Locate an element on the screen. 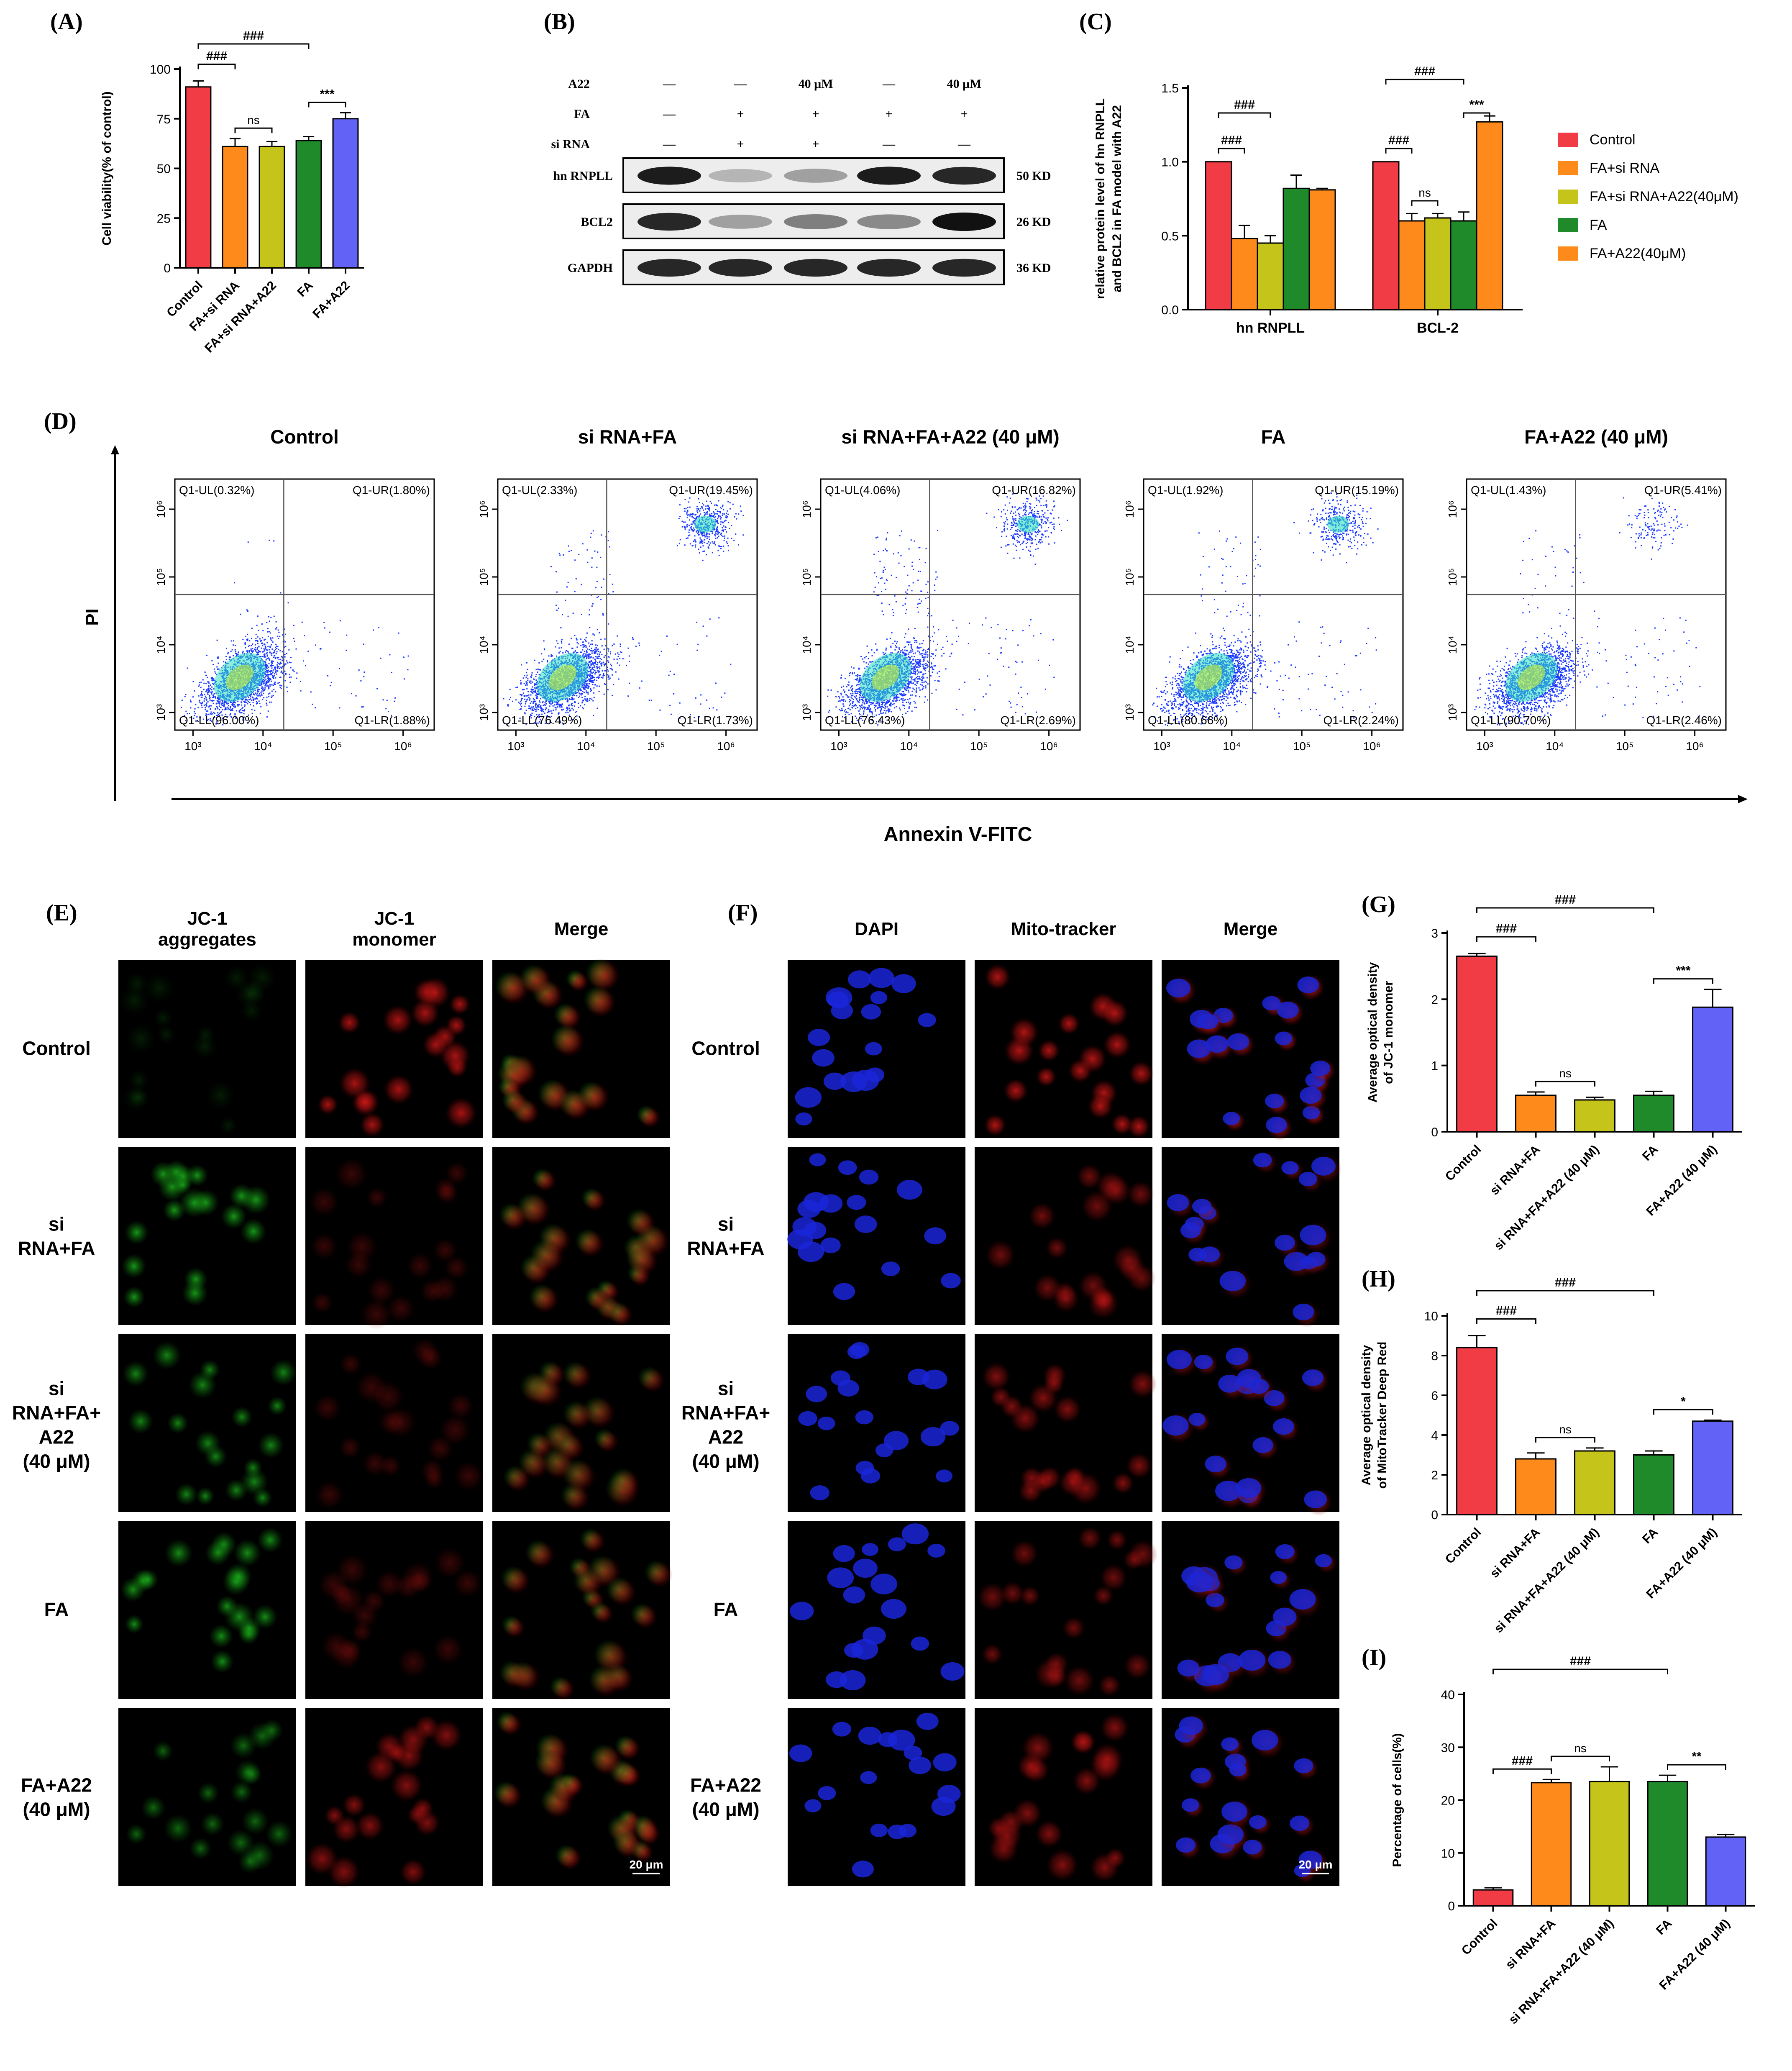  x-tick-label: 10⁶ is located at coordinates (726, 746).